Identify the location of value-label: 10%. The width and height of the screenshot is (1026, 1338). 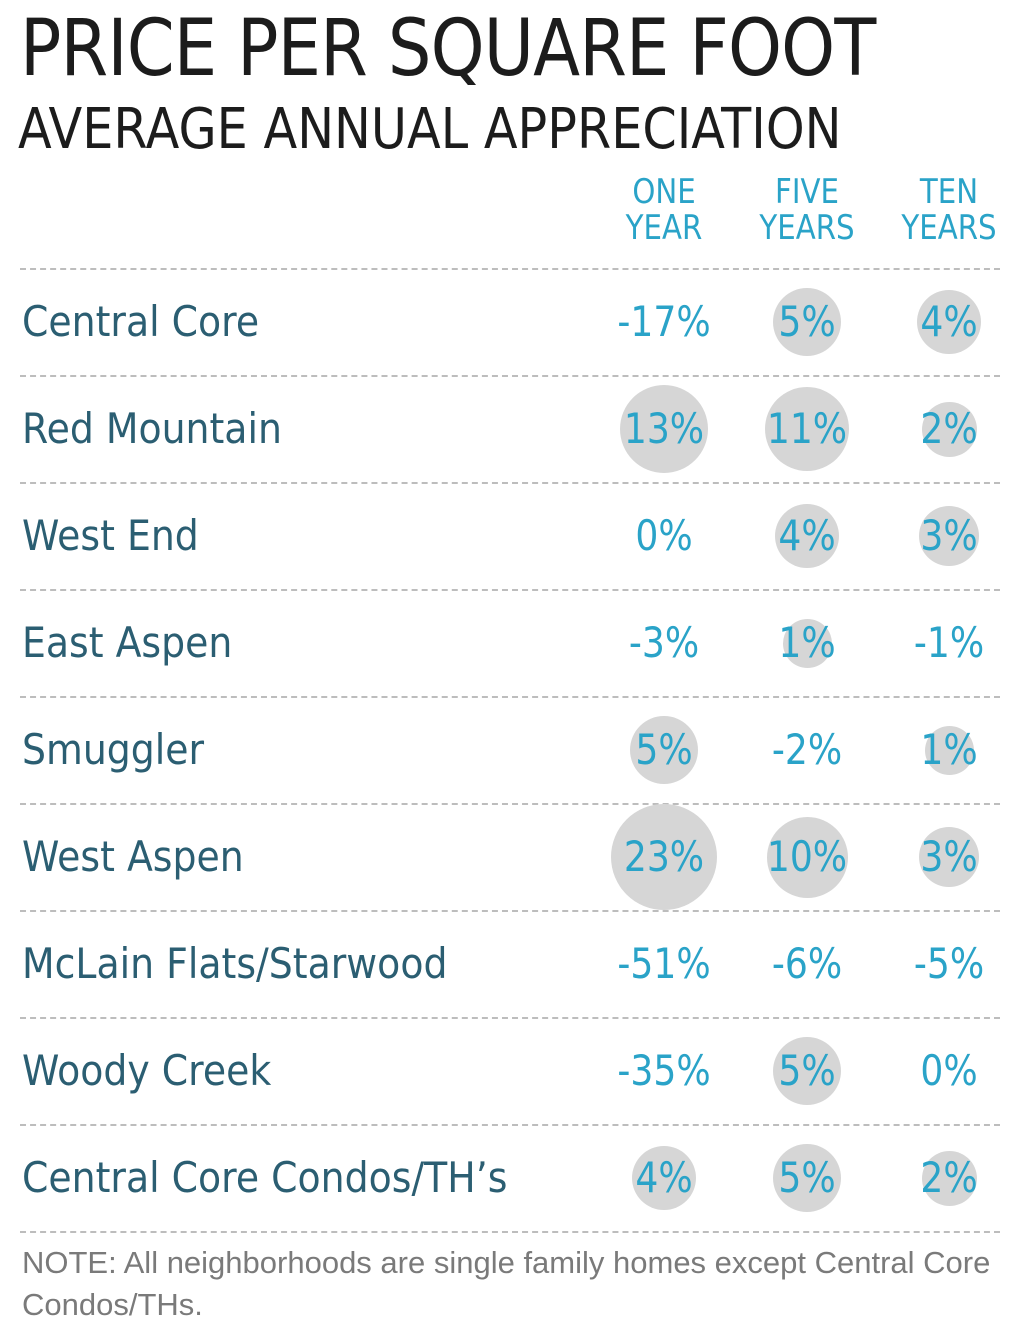
(807, 856).